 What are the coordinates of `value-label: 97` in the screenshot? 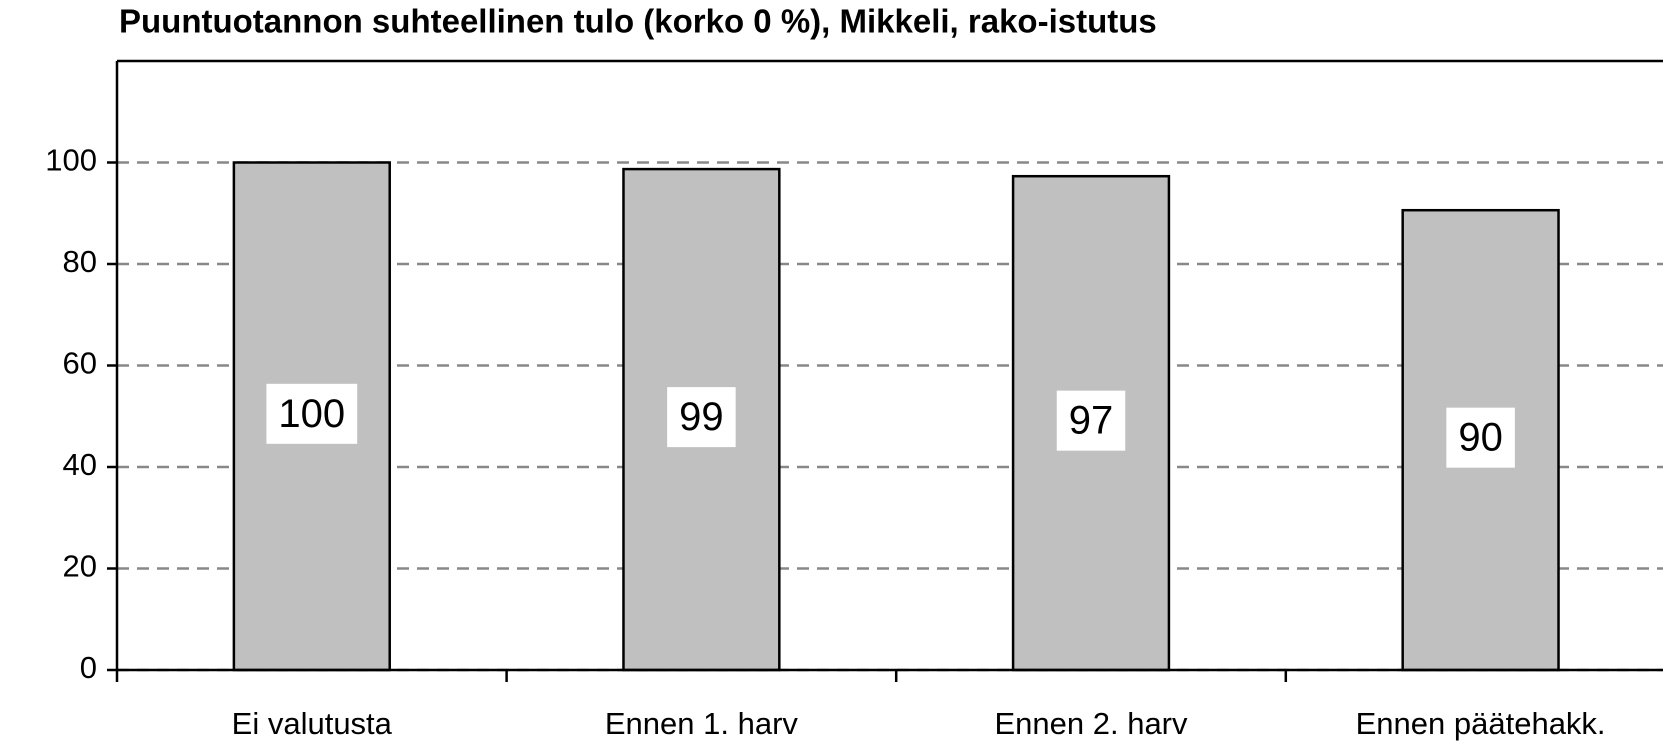 It's located at (1091, 421).